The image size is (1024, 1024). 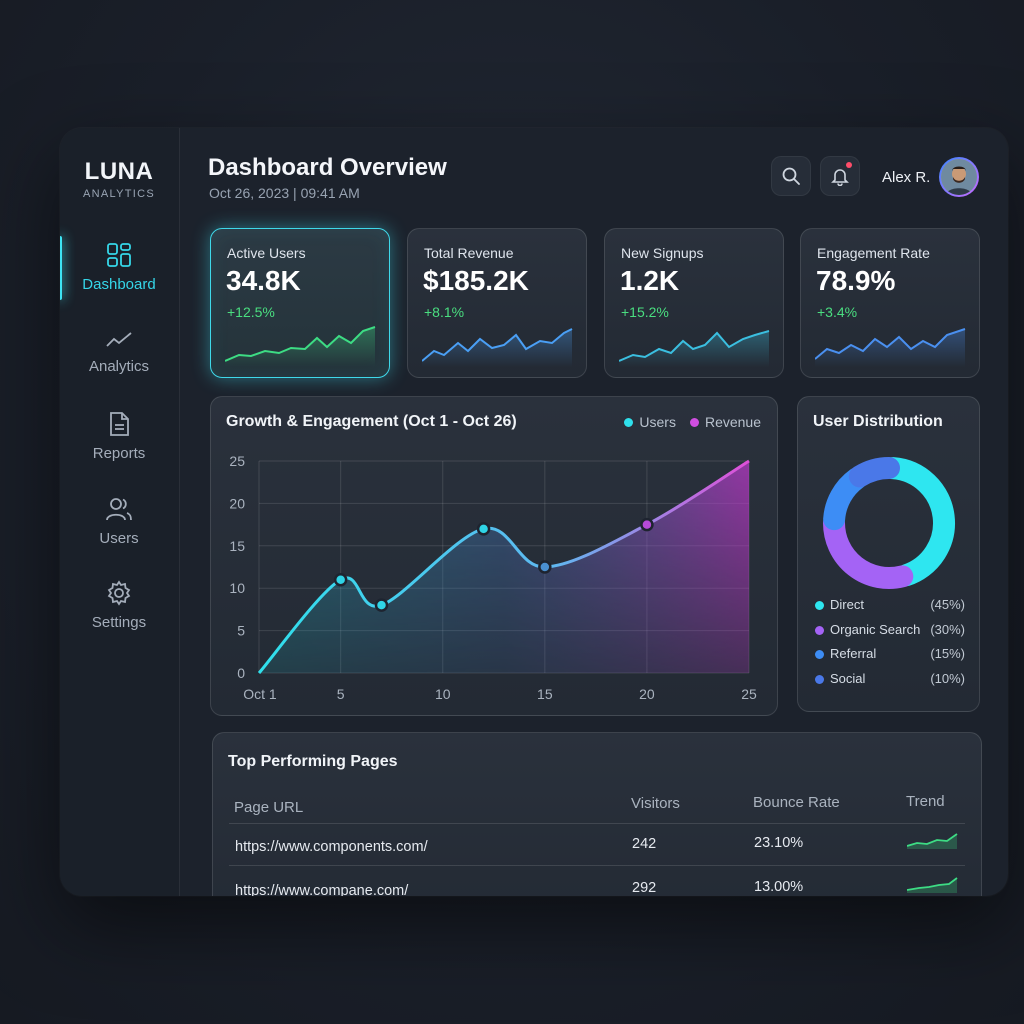 I want to click on distribution-label: Organic Search, so click(x=875, y=629).